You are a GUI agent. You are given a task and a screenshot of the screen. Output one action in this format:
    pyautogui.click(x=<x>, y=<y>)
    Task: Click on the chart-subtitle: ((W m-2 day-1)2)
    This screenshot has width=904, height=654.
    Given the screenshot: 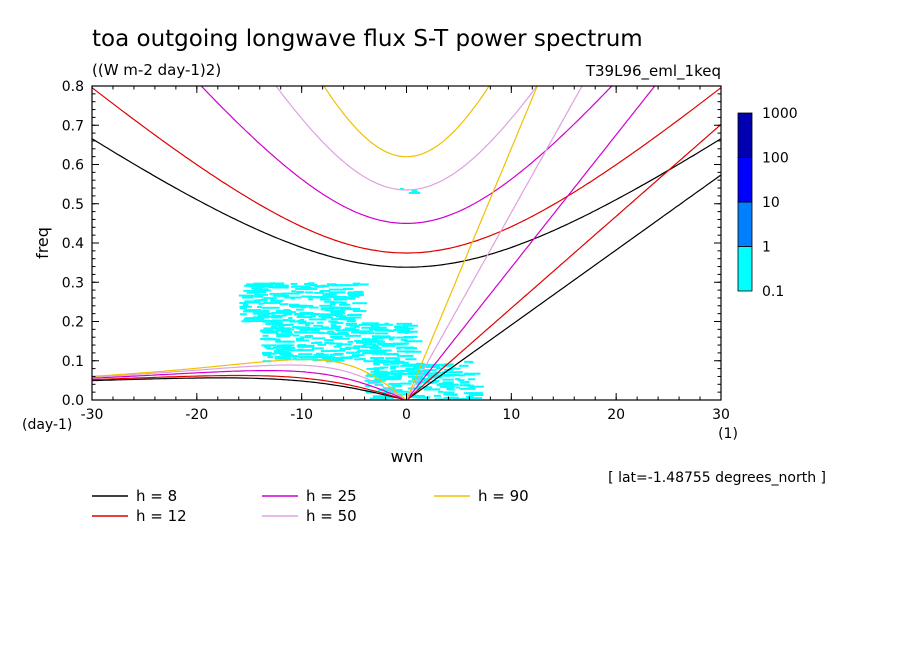 What is the action you would take?
    pyautogui.click(x=156, y=70)
    